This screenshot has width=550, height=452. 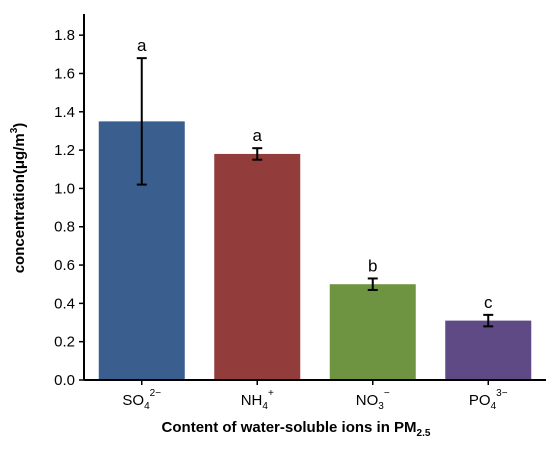 What do you see at coordinates (64, 150) in the screenshot?
I see `y-tick-label: 1.2` at bounding box center [64, 150].